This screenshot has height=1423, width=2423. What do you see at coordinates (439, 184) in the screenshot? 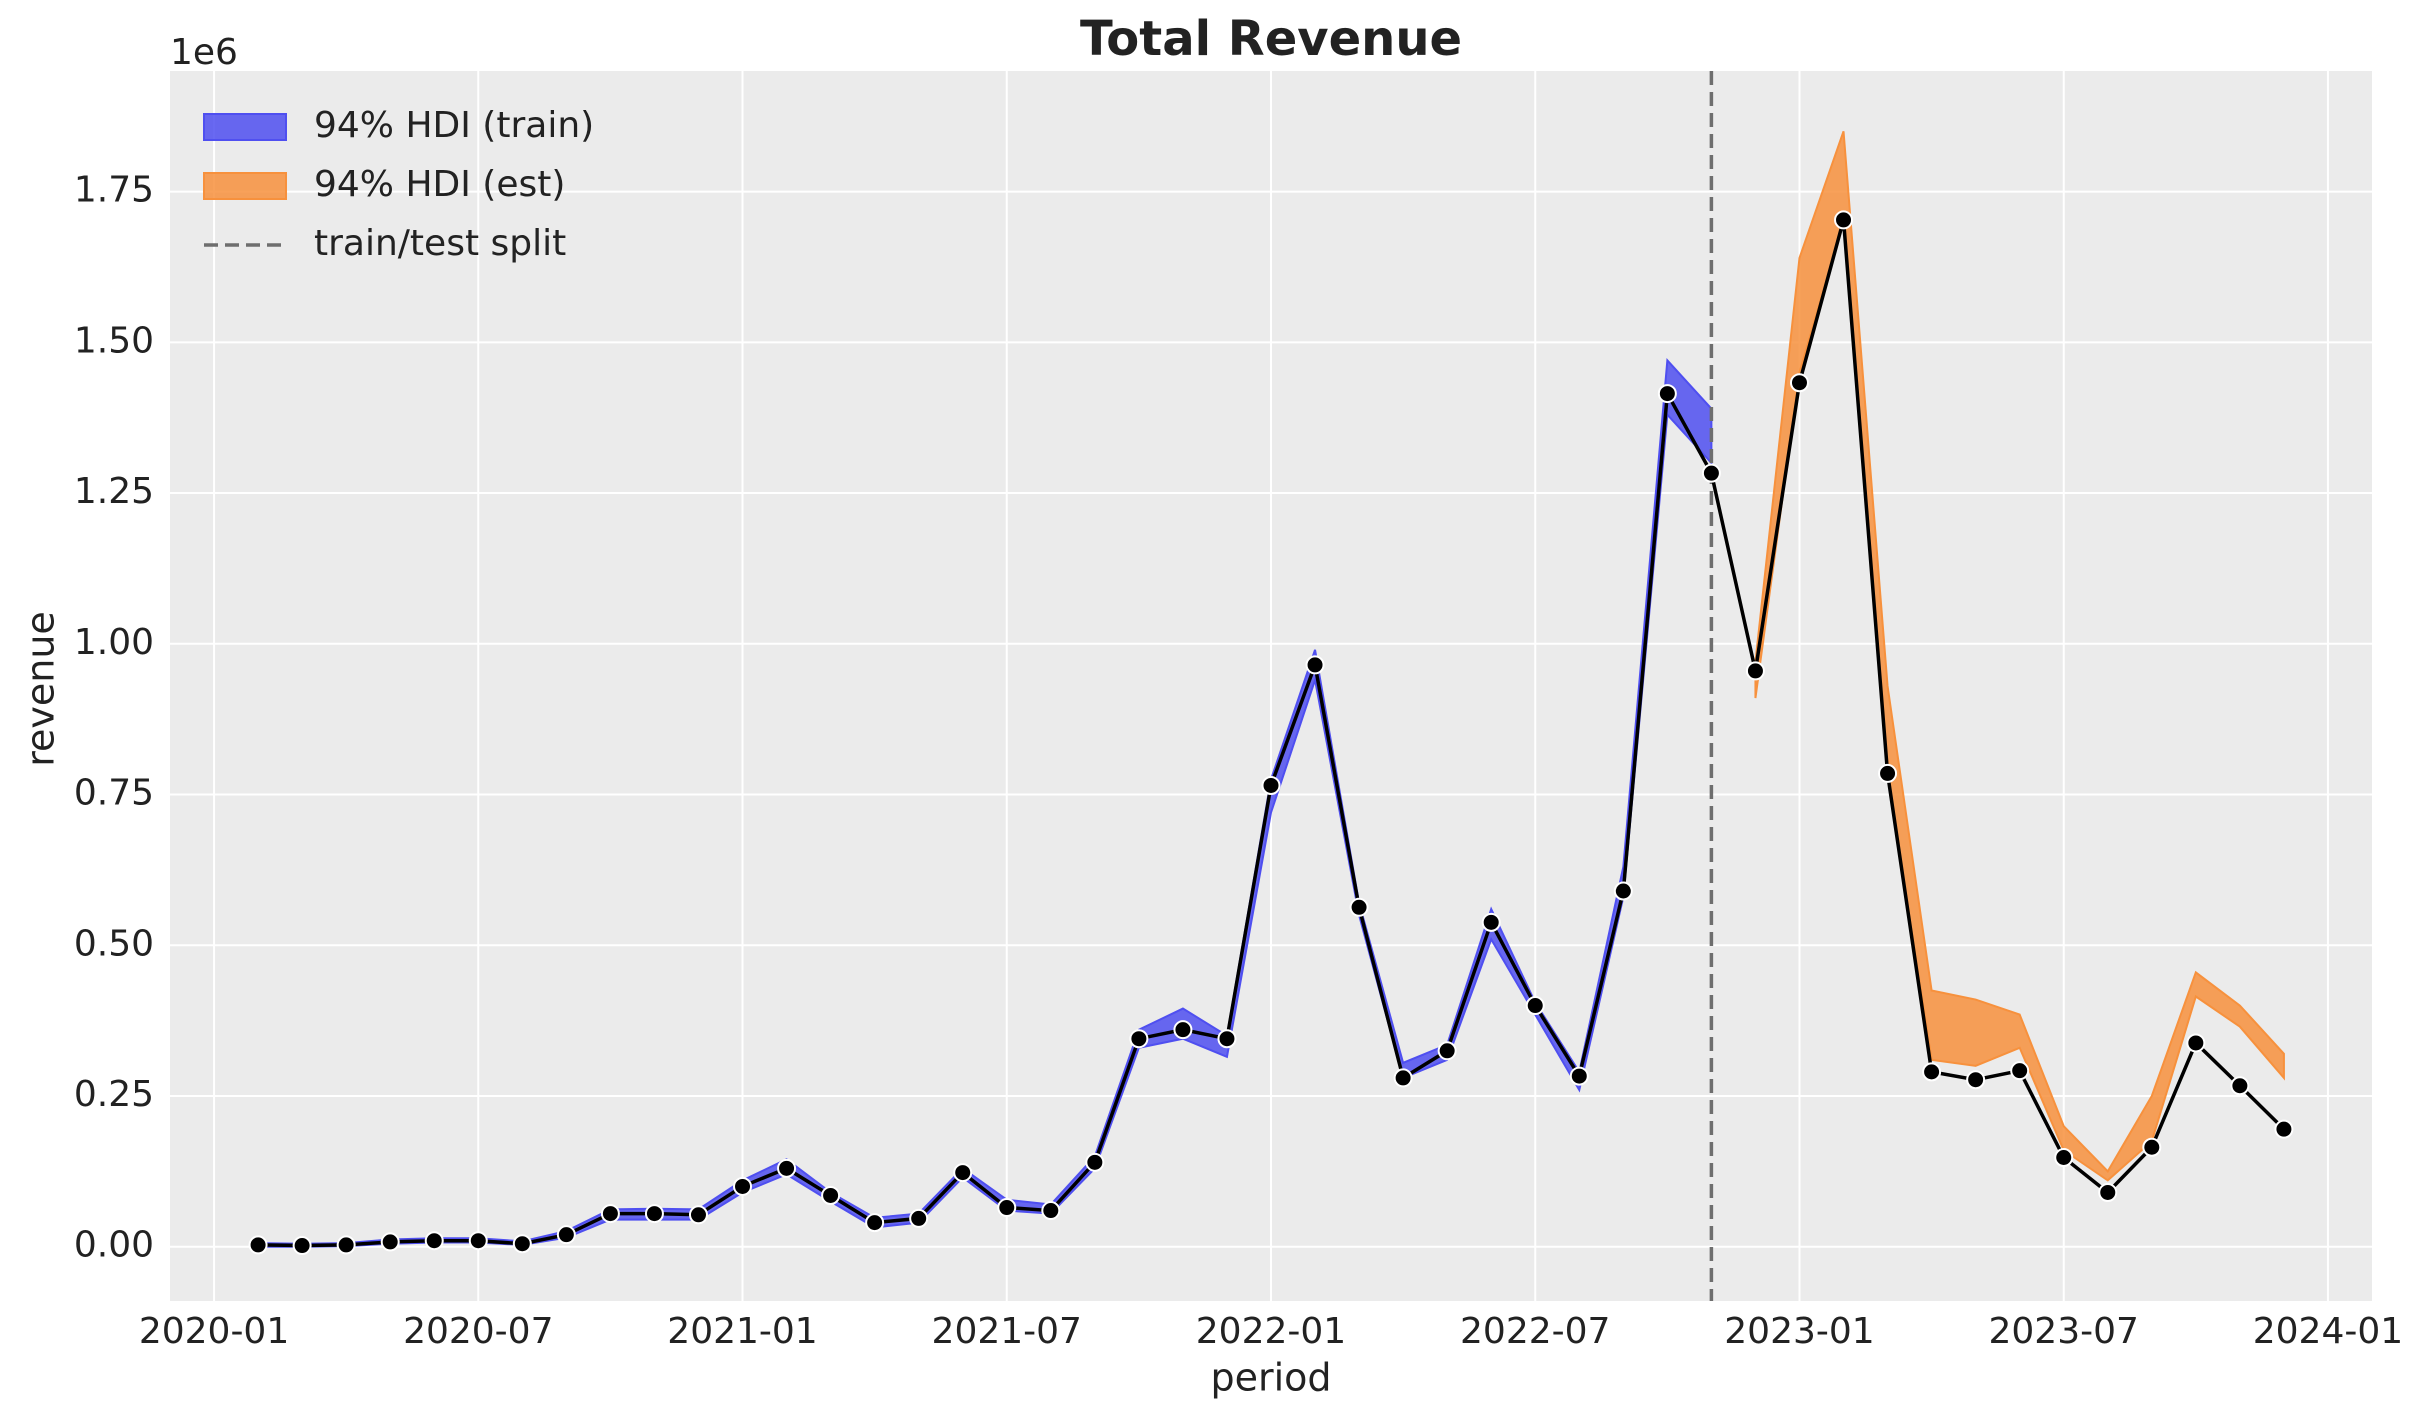
I see `legend-label: 94% HDI (est)` at bounding box center [439, 184].